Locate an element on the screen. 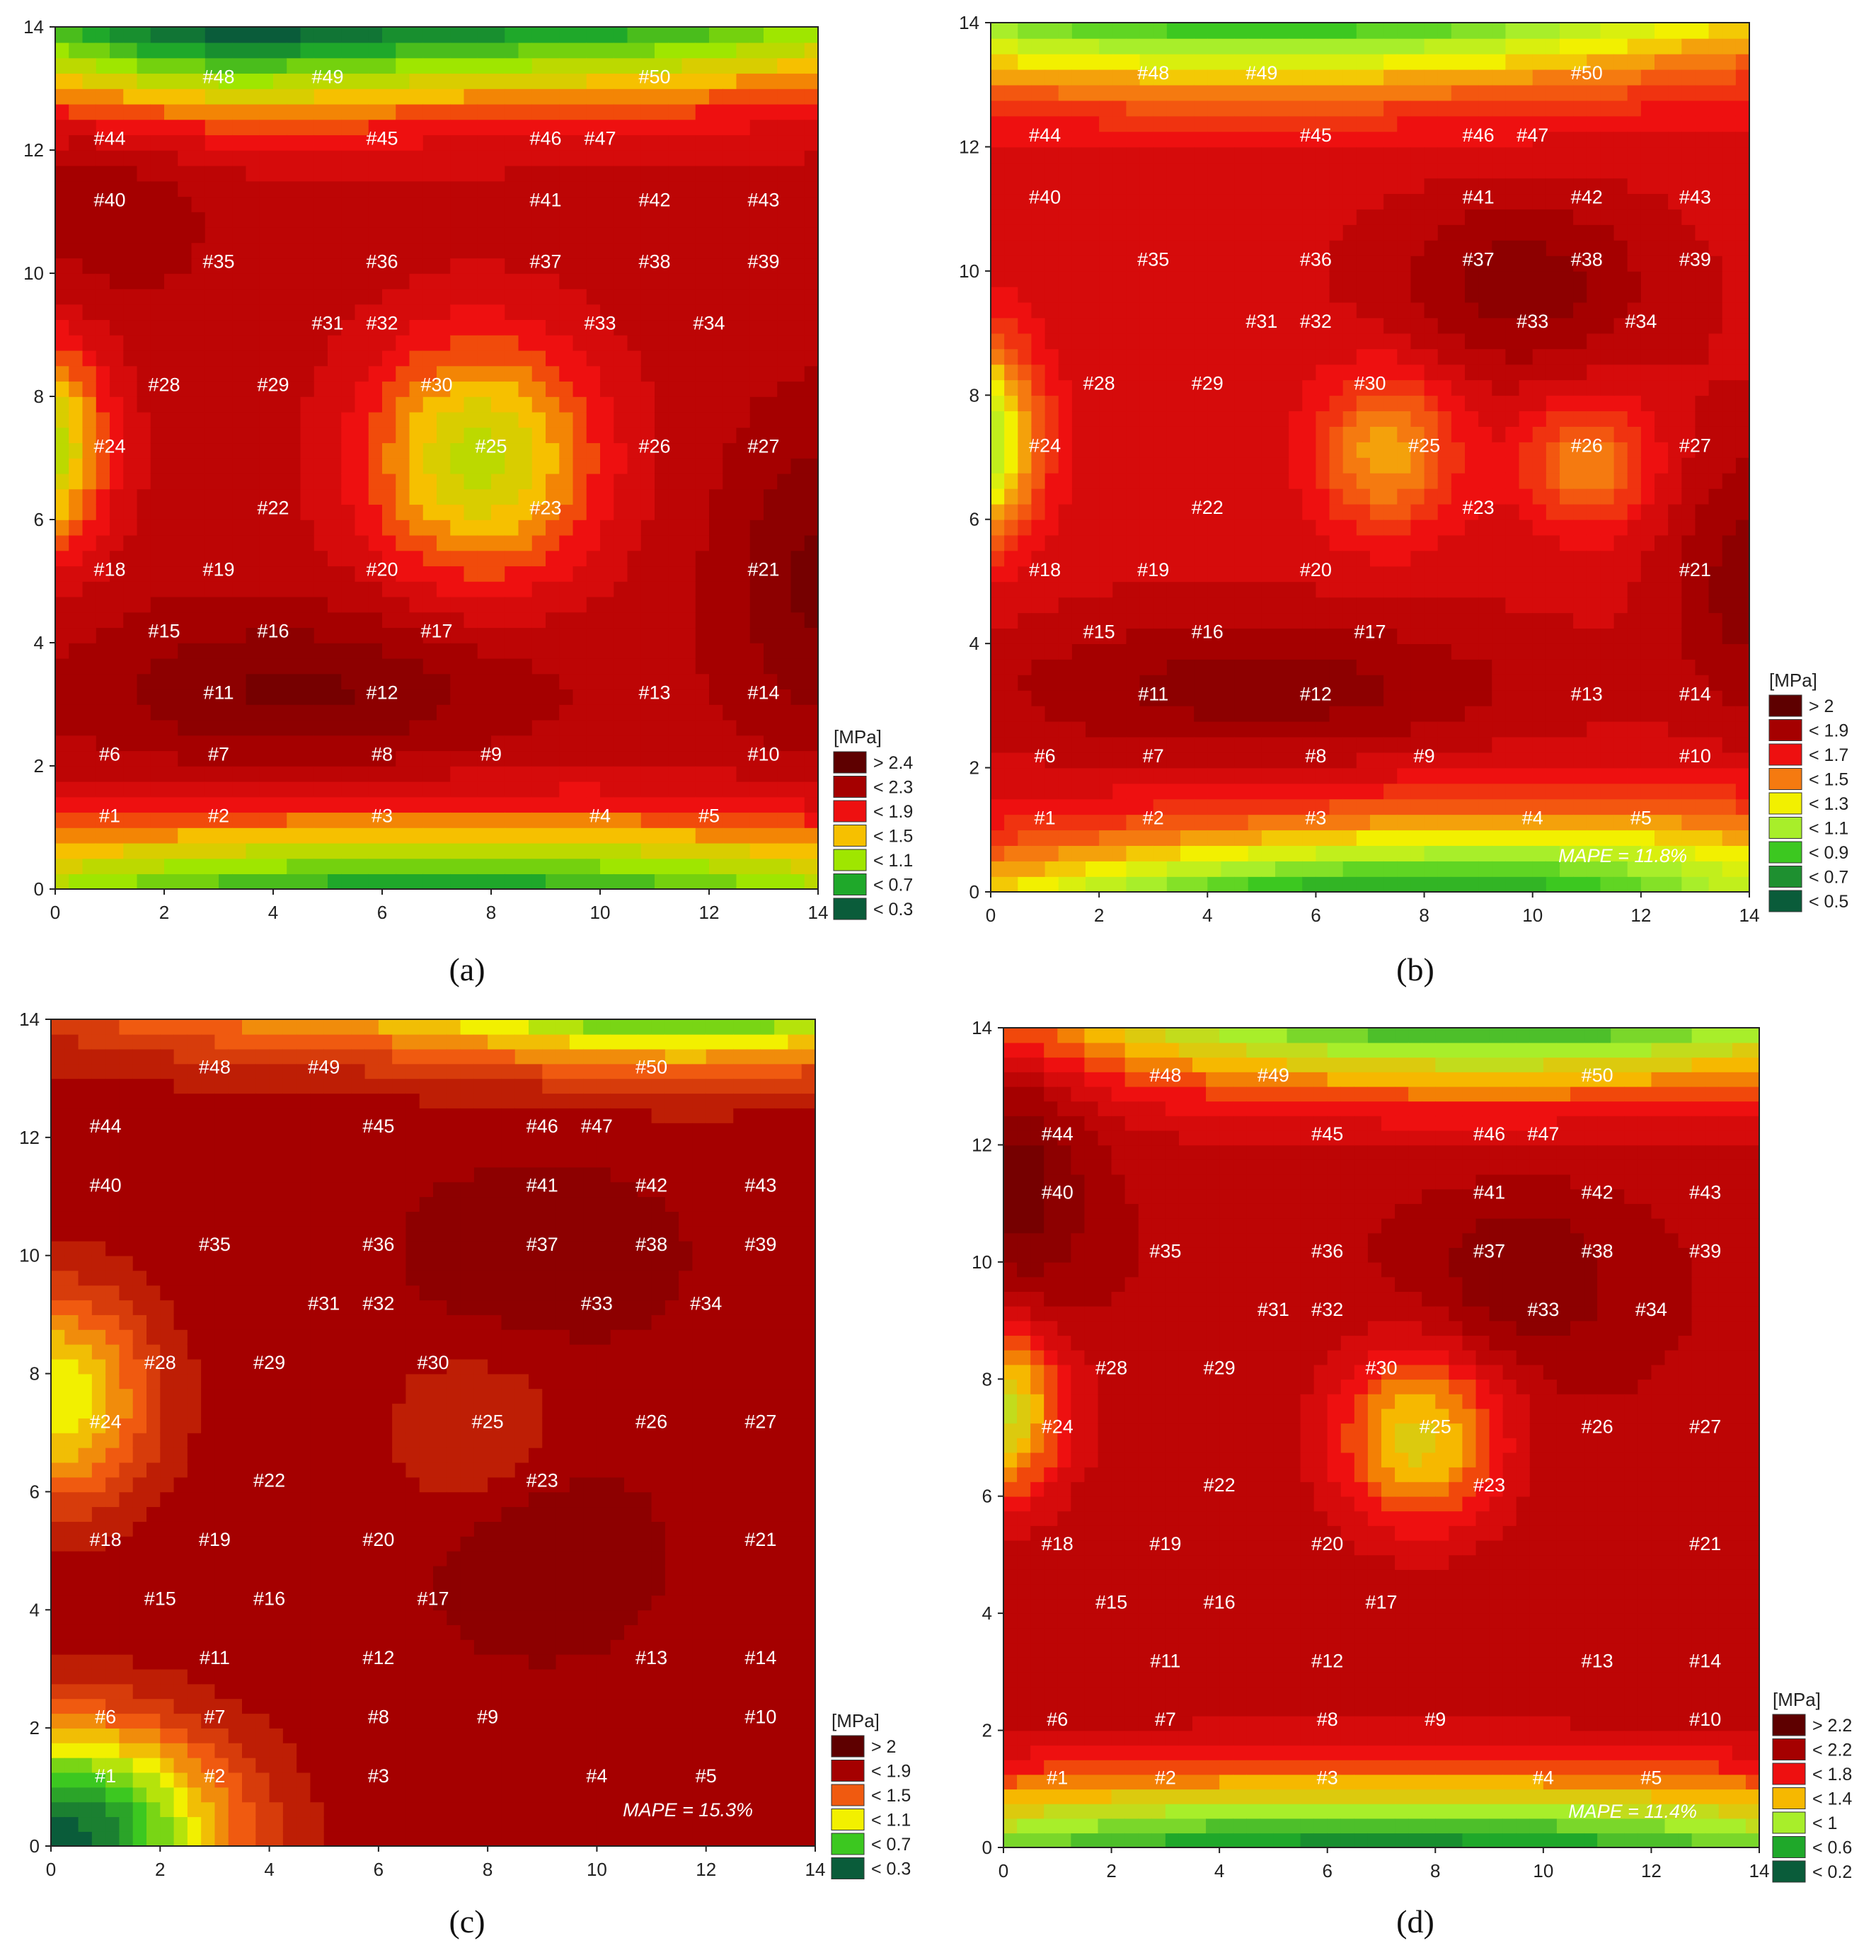 The width and height of the screenshot is (1876, 1960). point-label: #43 is located at coordinates (763, 200).